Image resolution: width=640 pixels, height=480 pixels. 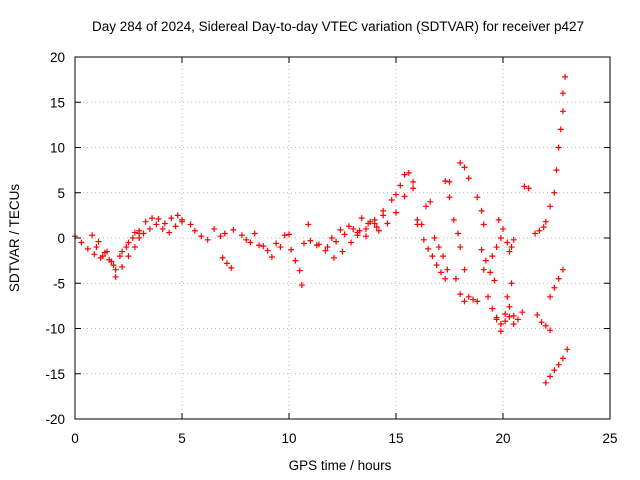 What do you see at coordinates (55, 329) in the screenshot?
I see `y-tick-label: -10` at bounding box center [55, 329].